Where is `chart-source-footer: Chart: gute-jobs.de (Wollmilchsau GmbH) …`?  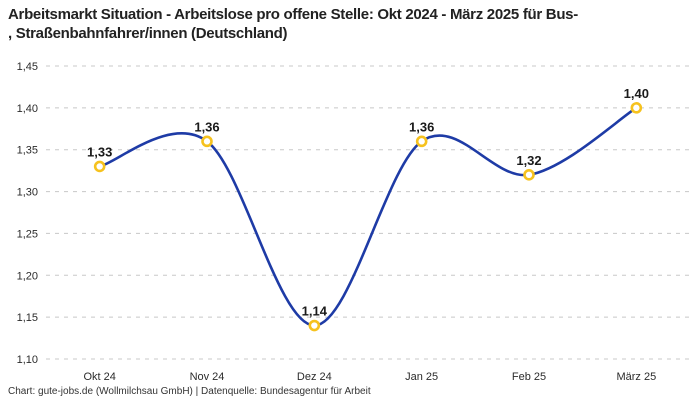
chart-source-footer: Chart: gute-jobs.de (Wollmilchsau GmbH) … is located at coordinates (189, 391).